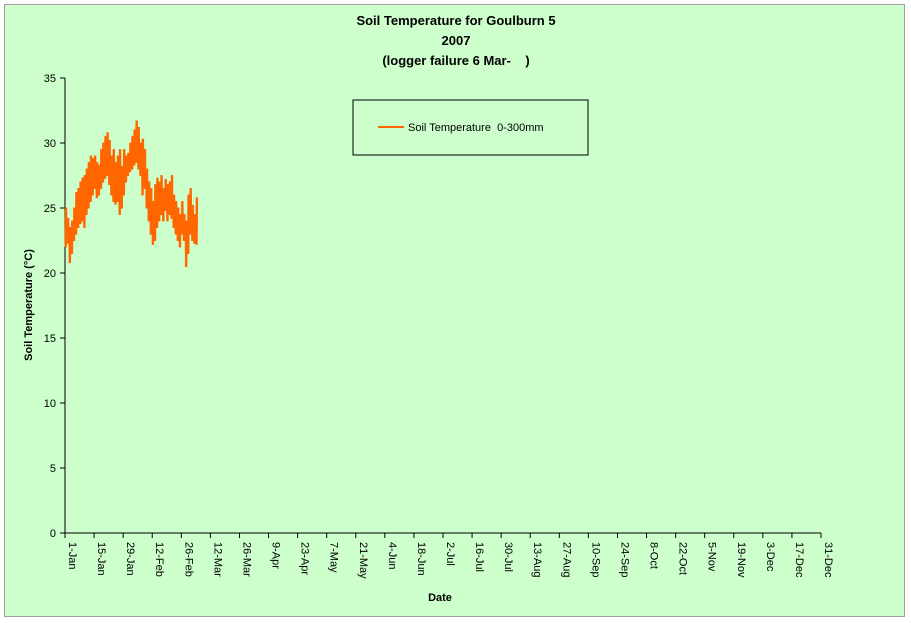  What do you see at coordinates (799, 560) in the screenshot?
I see `x-tick-label: 17-Dec` at bounding box center [799, 560].